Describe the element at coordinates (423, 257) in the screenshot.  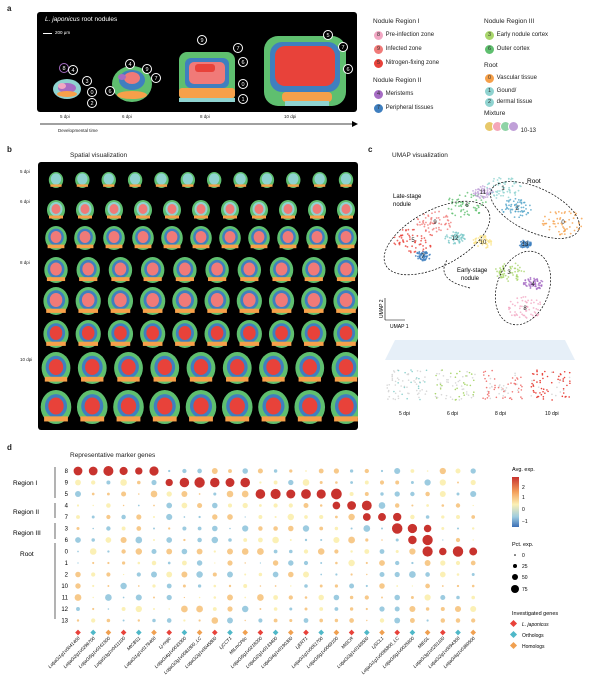
I see `umap-cluster-label: 7` at that location.